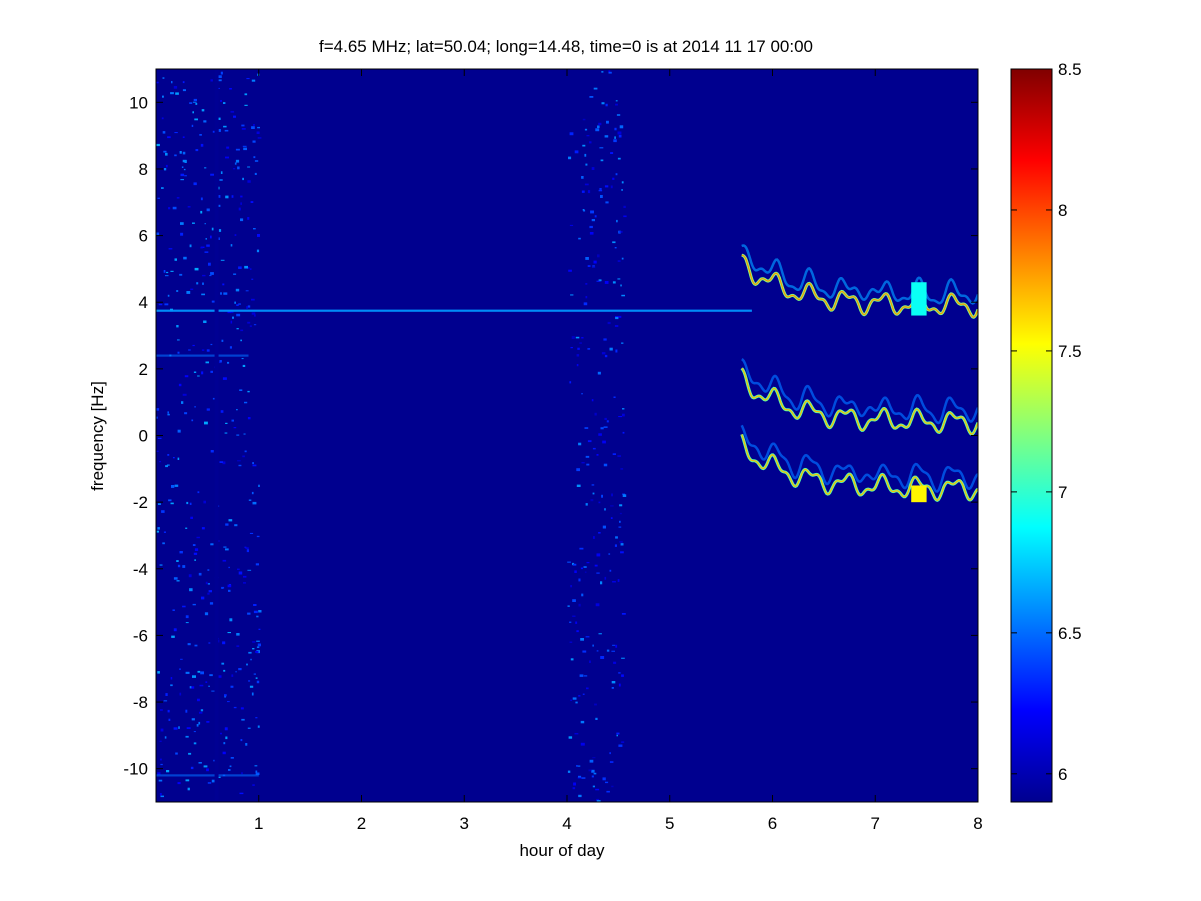 This screenshot has width=1201, height=901. Describe the element at coordinates (1062, 774) in the screenshot. I see `colorbar-tick-label: 6` at that location.